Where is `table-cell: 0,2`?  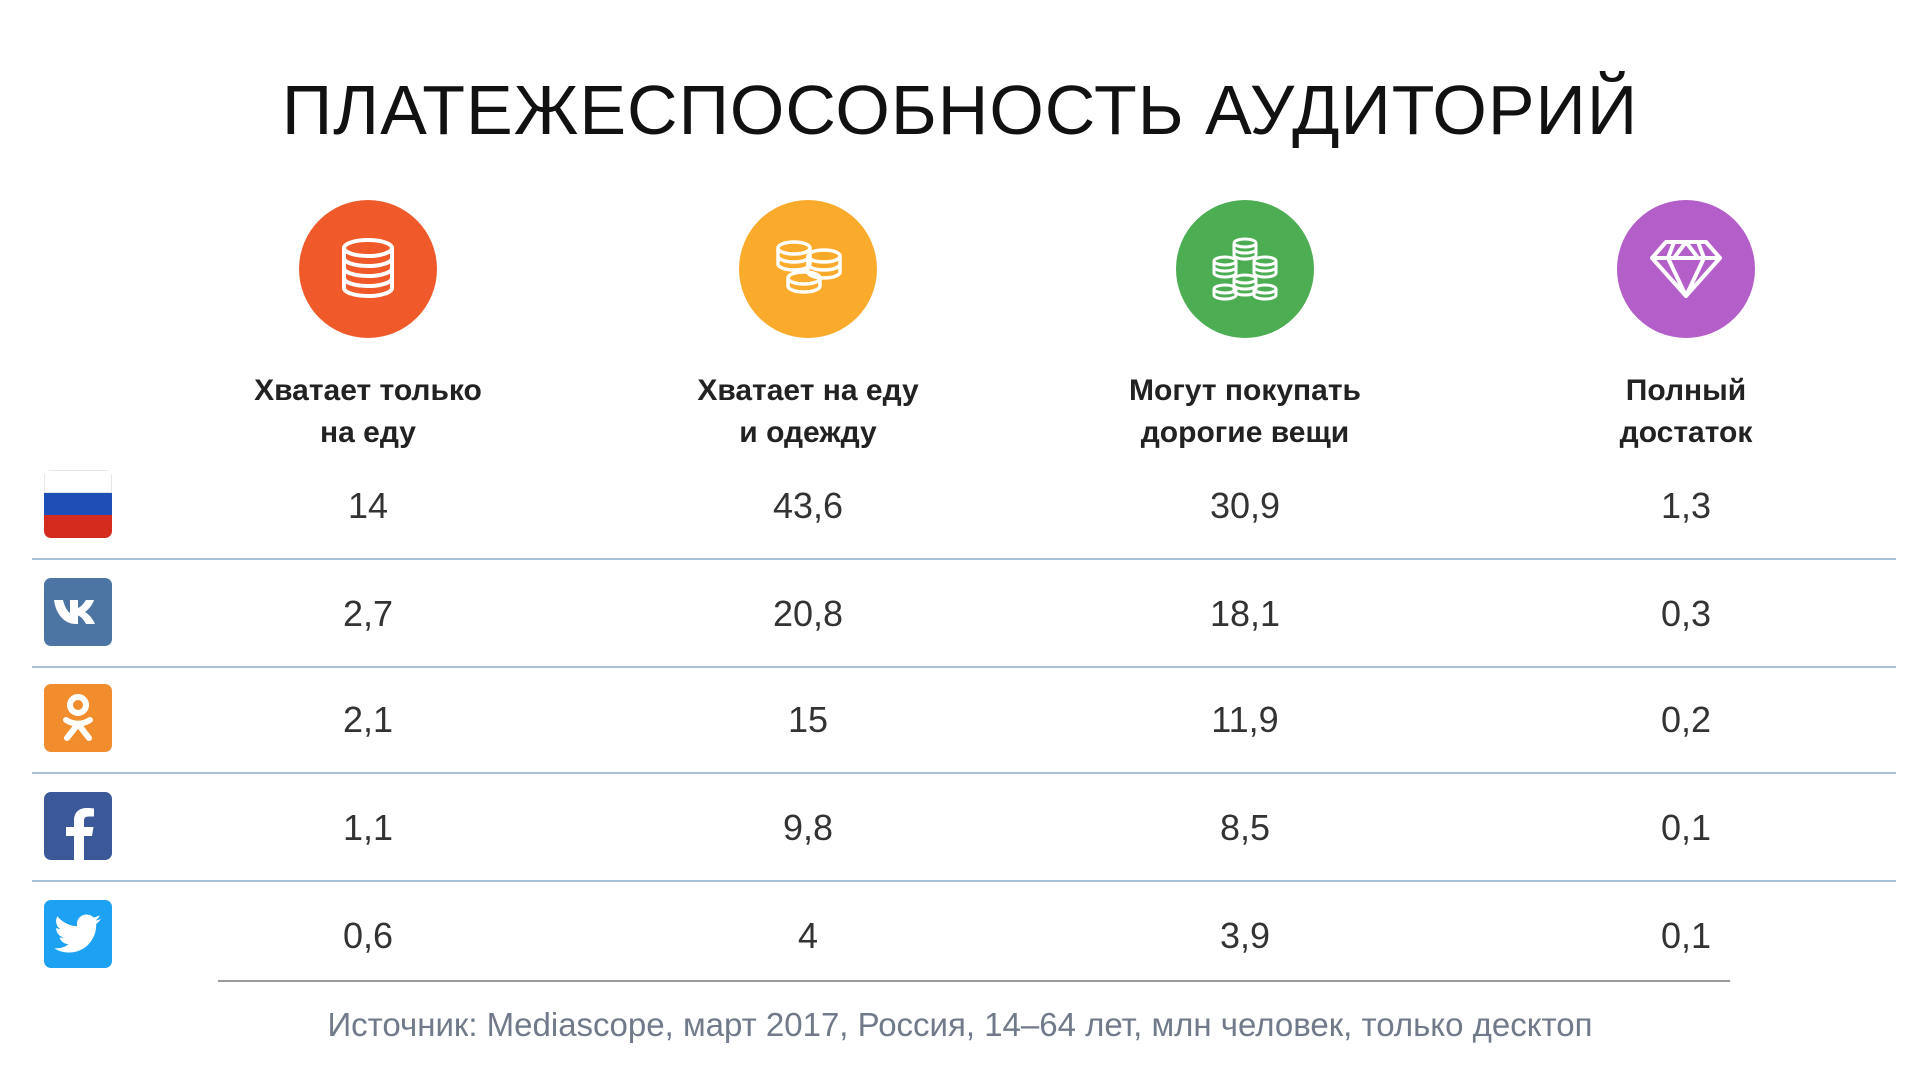
table-cell: 0,2 is located at coordinates (1686, 719).